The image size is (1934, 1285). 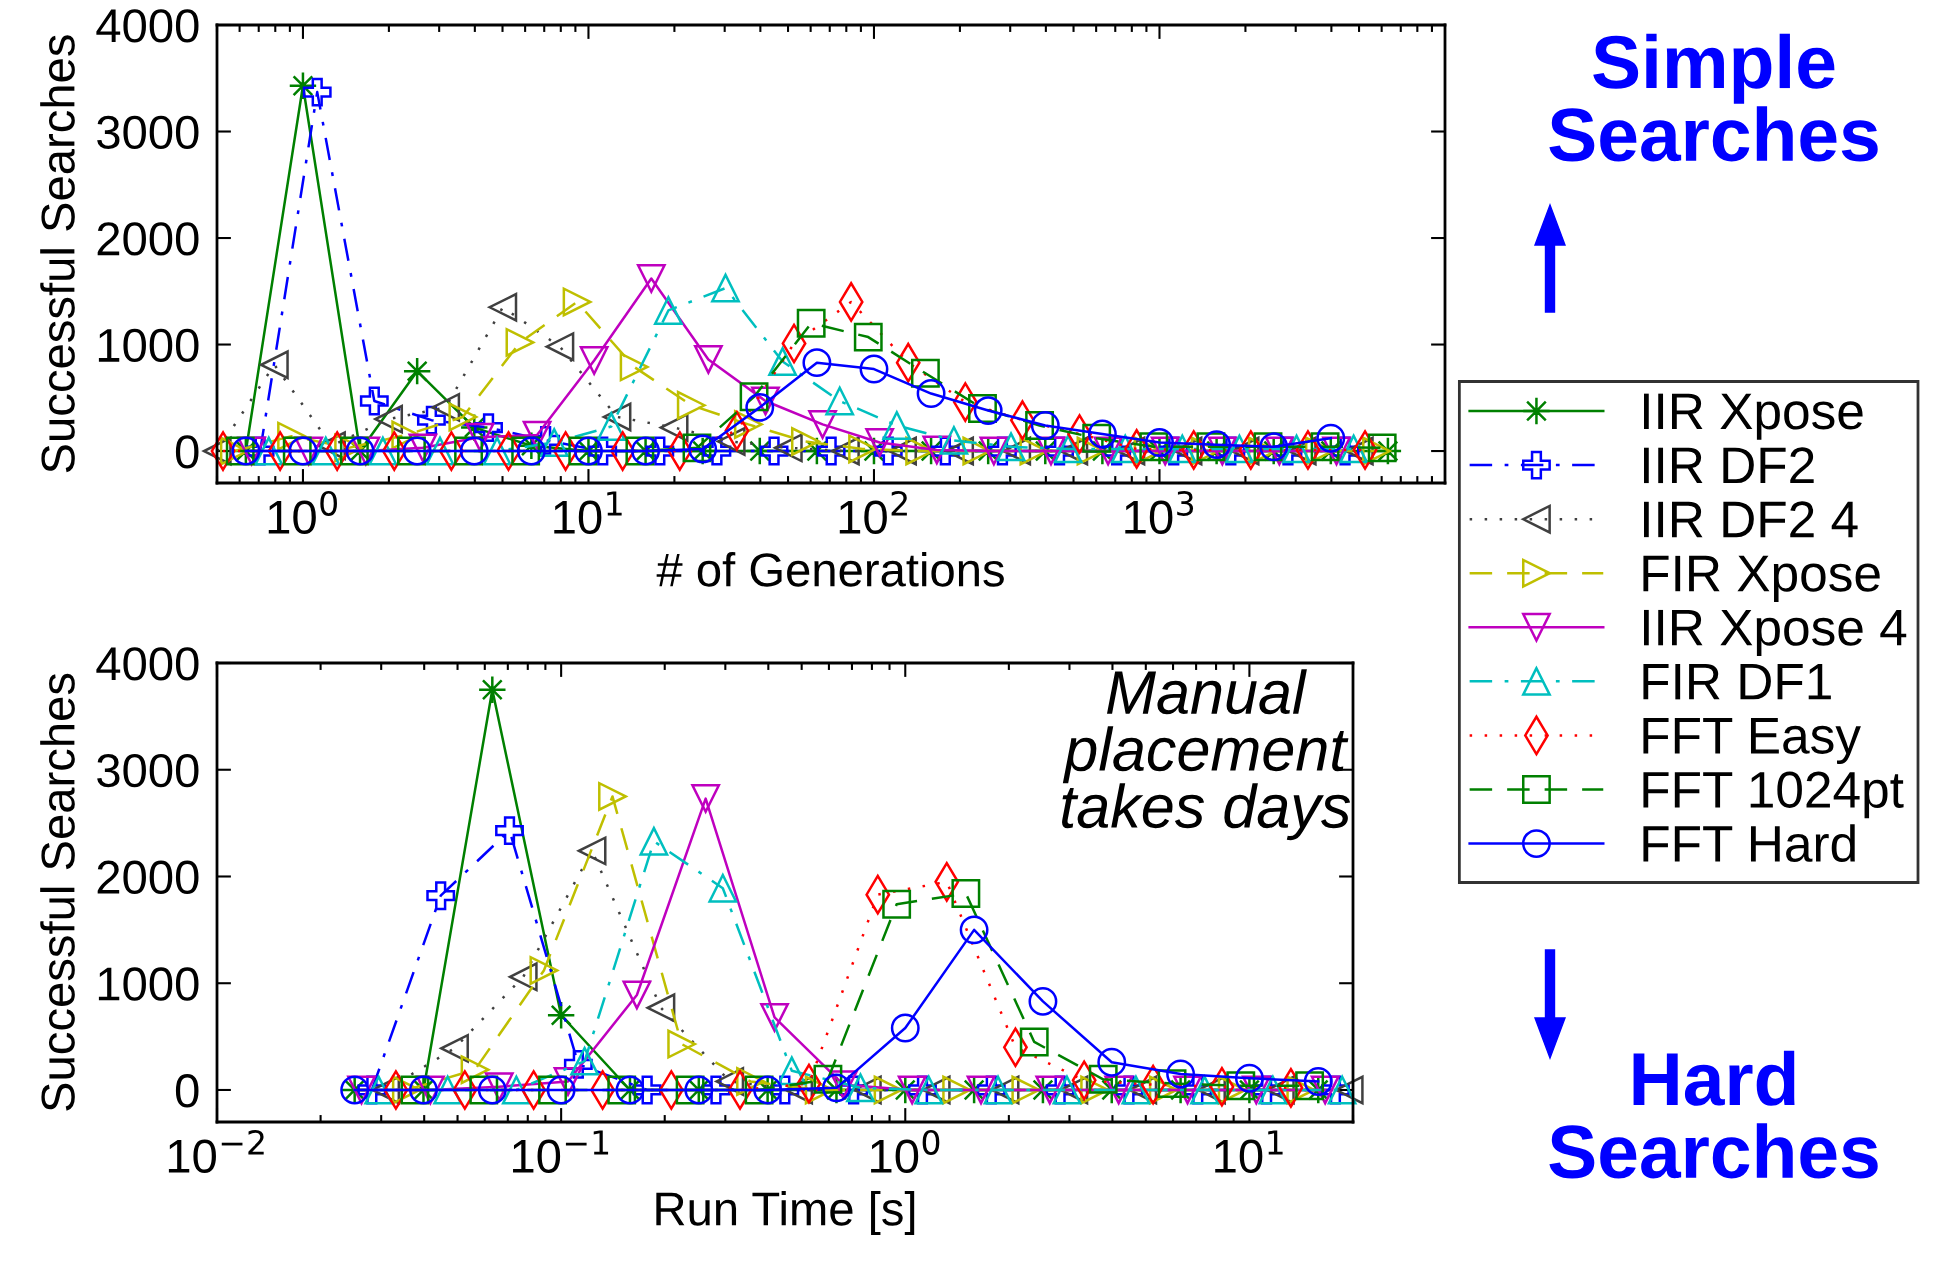 I want to click on legend-label: IIR Xpose, so click(x=1753, y=416).